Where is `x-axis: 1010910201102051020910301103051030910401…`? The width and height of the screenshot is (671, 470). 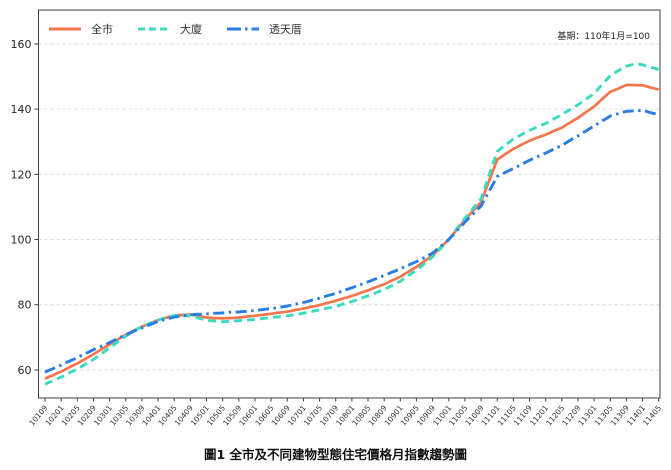
x-axis: 1010910201102051020910301103051030910401… is located at coordinates (345, 413).